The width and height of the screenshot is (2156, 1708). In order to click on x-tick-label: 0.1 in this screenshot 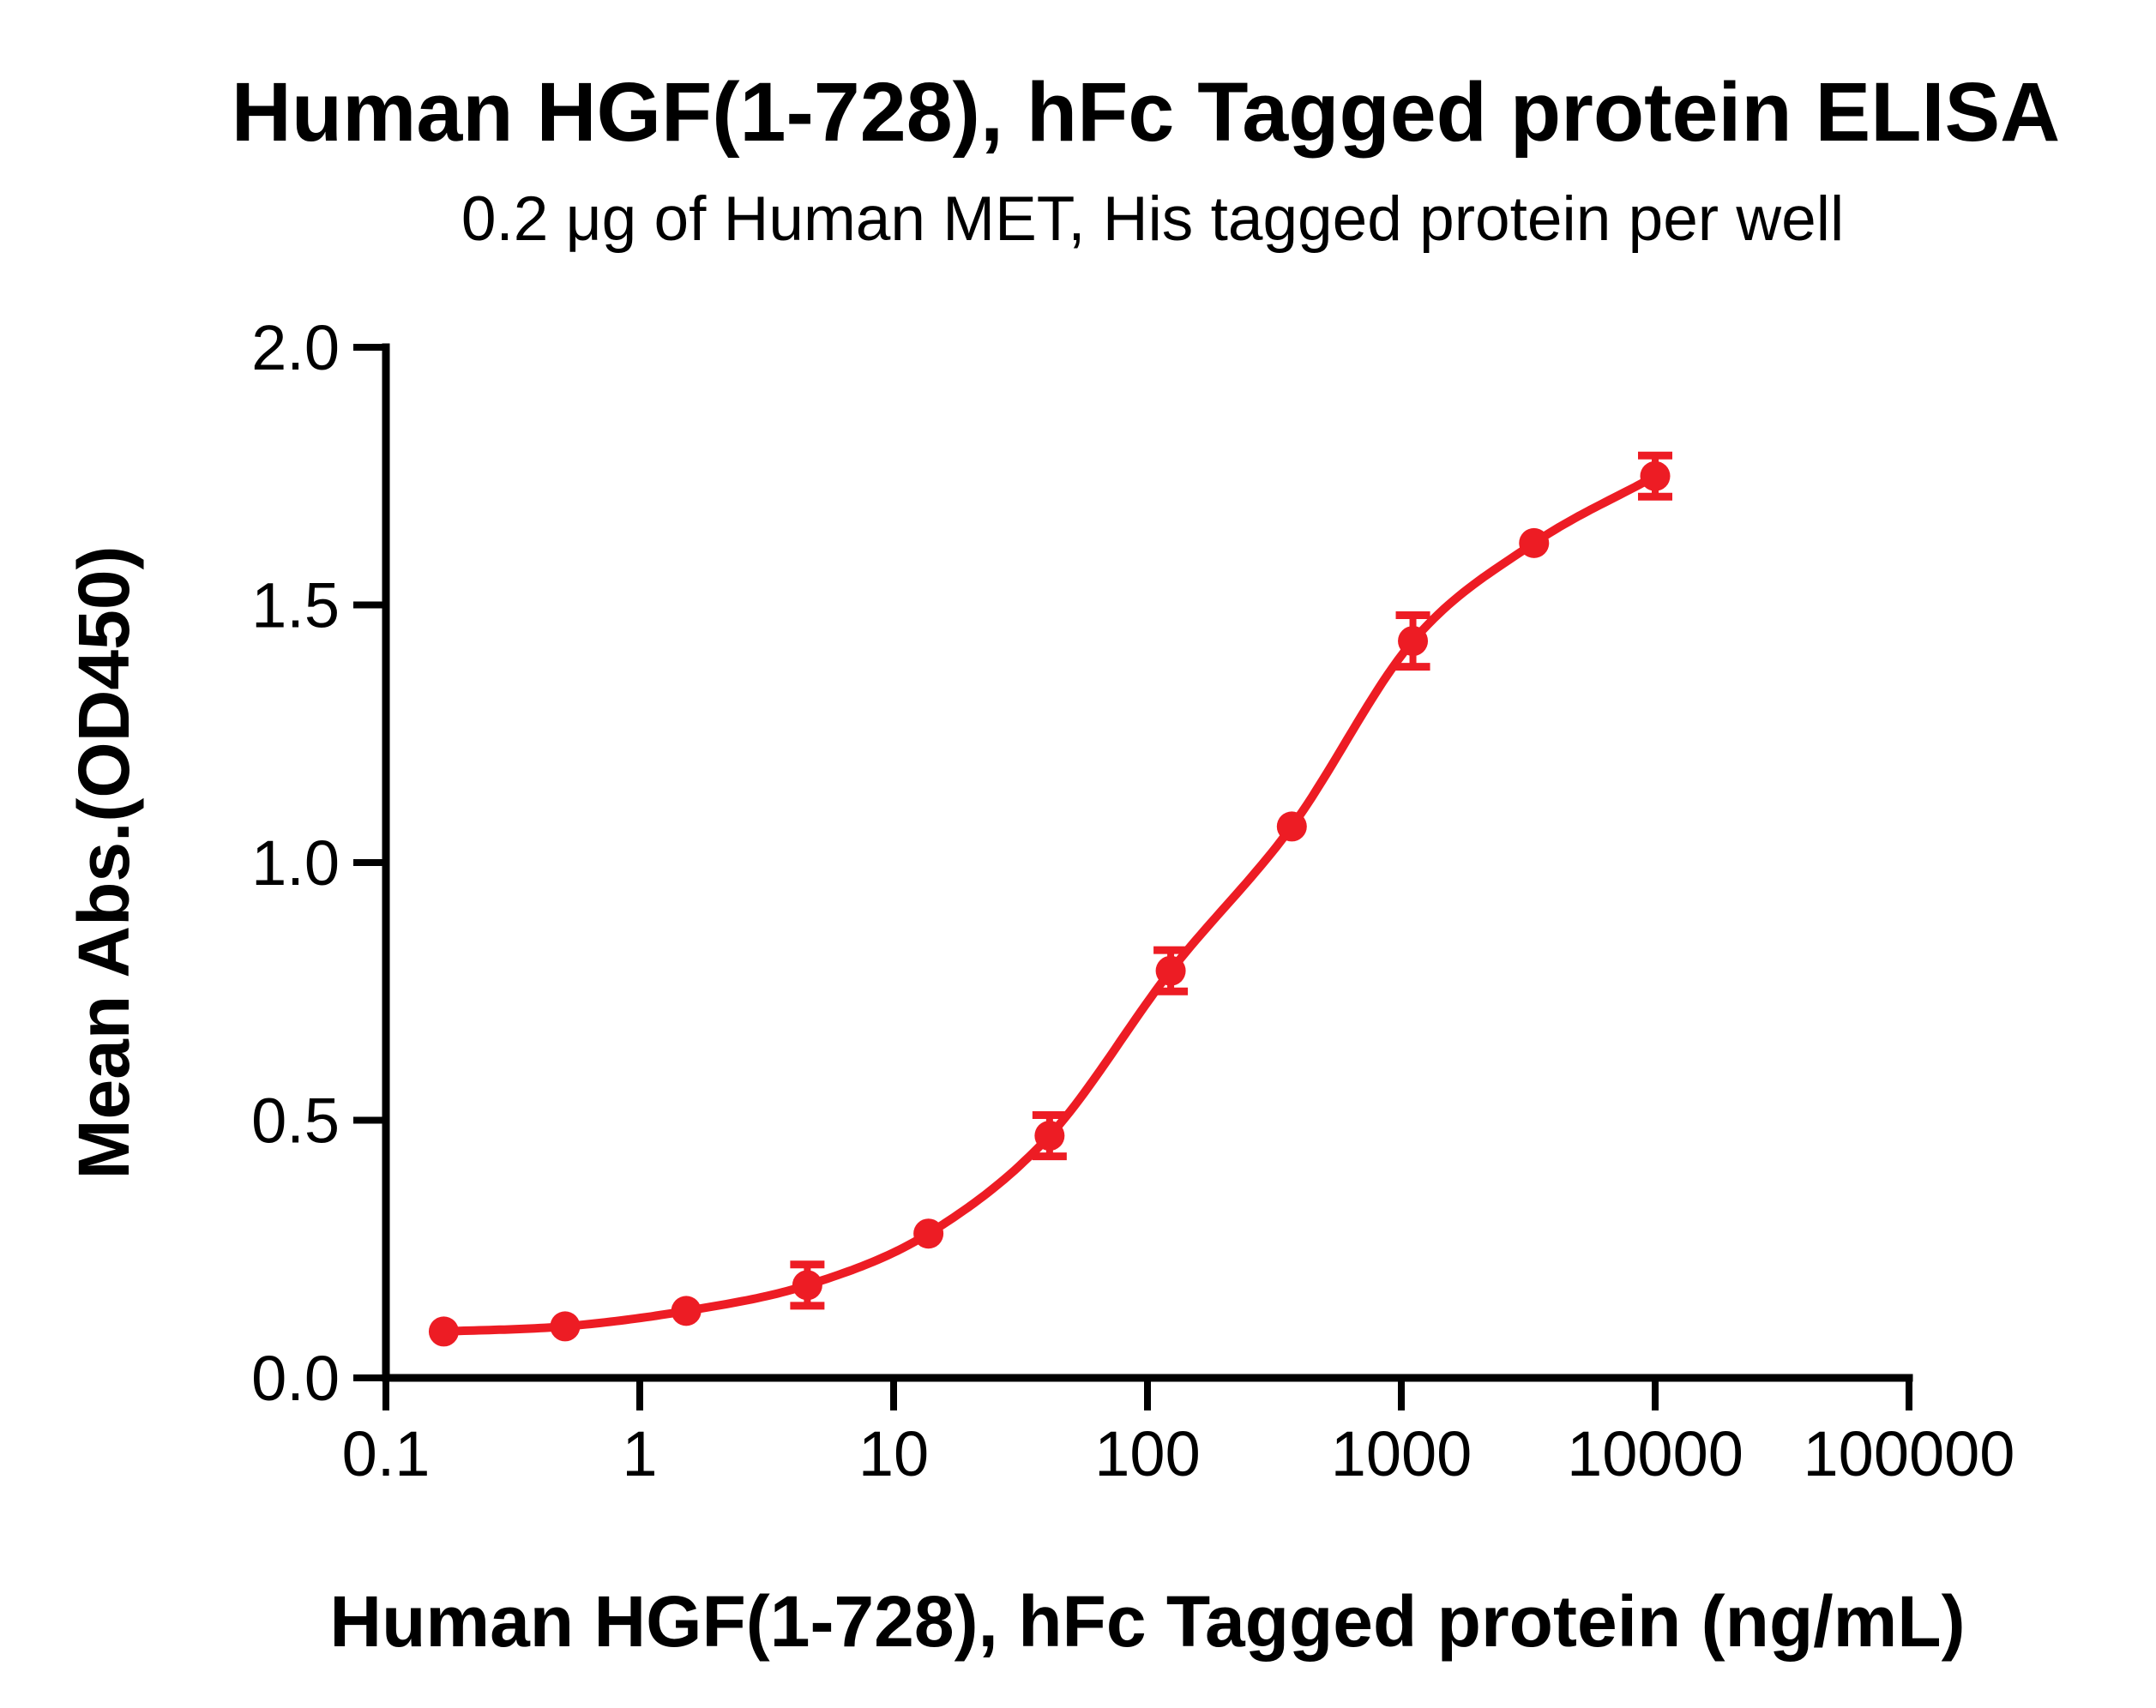, I will do `click(386, 1453)`.